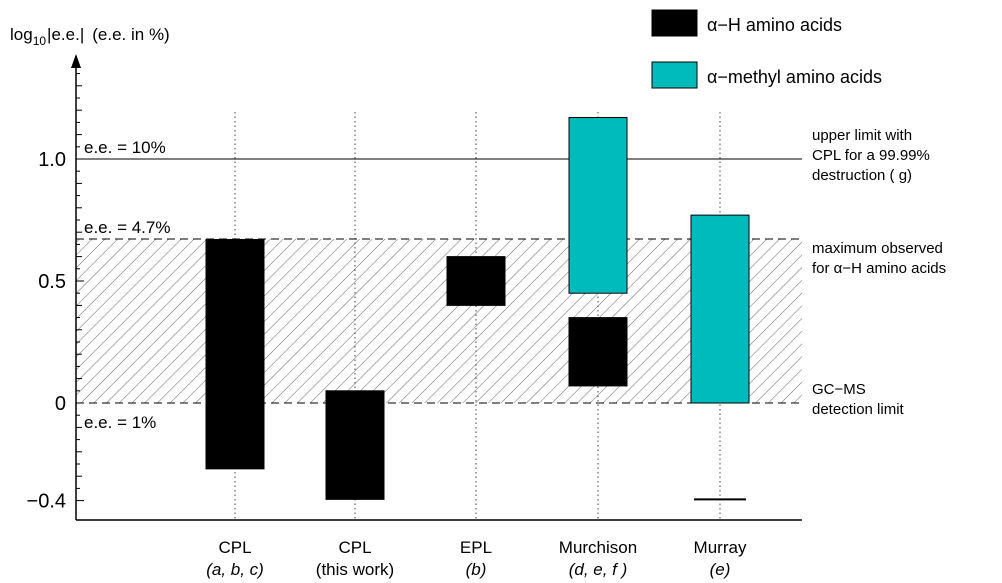 The height and width of the screenshot is (583, 1002). I want to click on legend: α−H amino acids α−methyl amino acids, so click(766, 49).